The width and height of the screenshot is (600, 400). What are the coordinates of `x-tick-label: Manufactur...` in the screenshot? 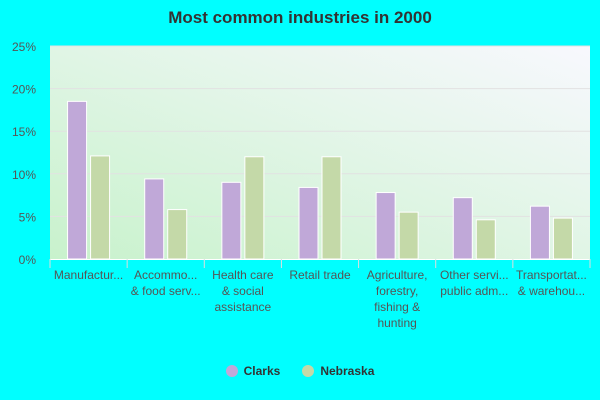 It's located at (88, 275).